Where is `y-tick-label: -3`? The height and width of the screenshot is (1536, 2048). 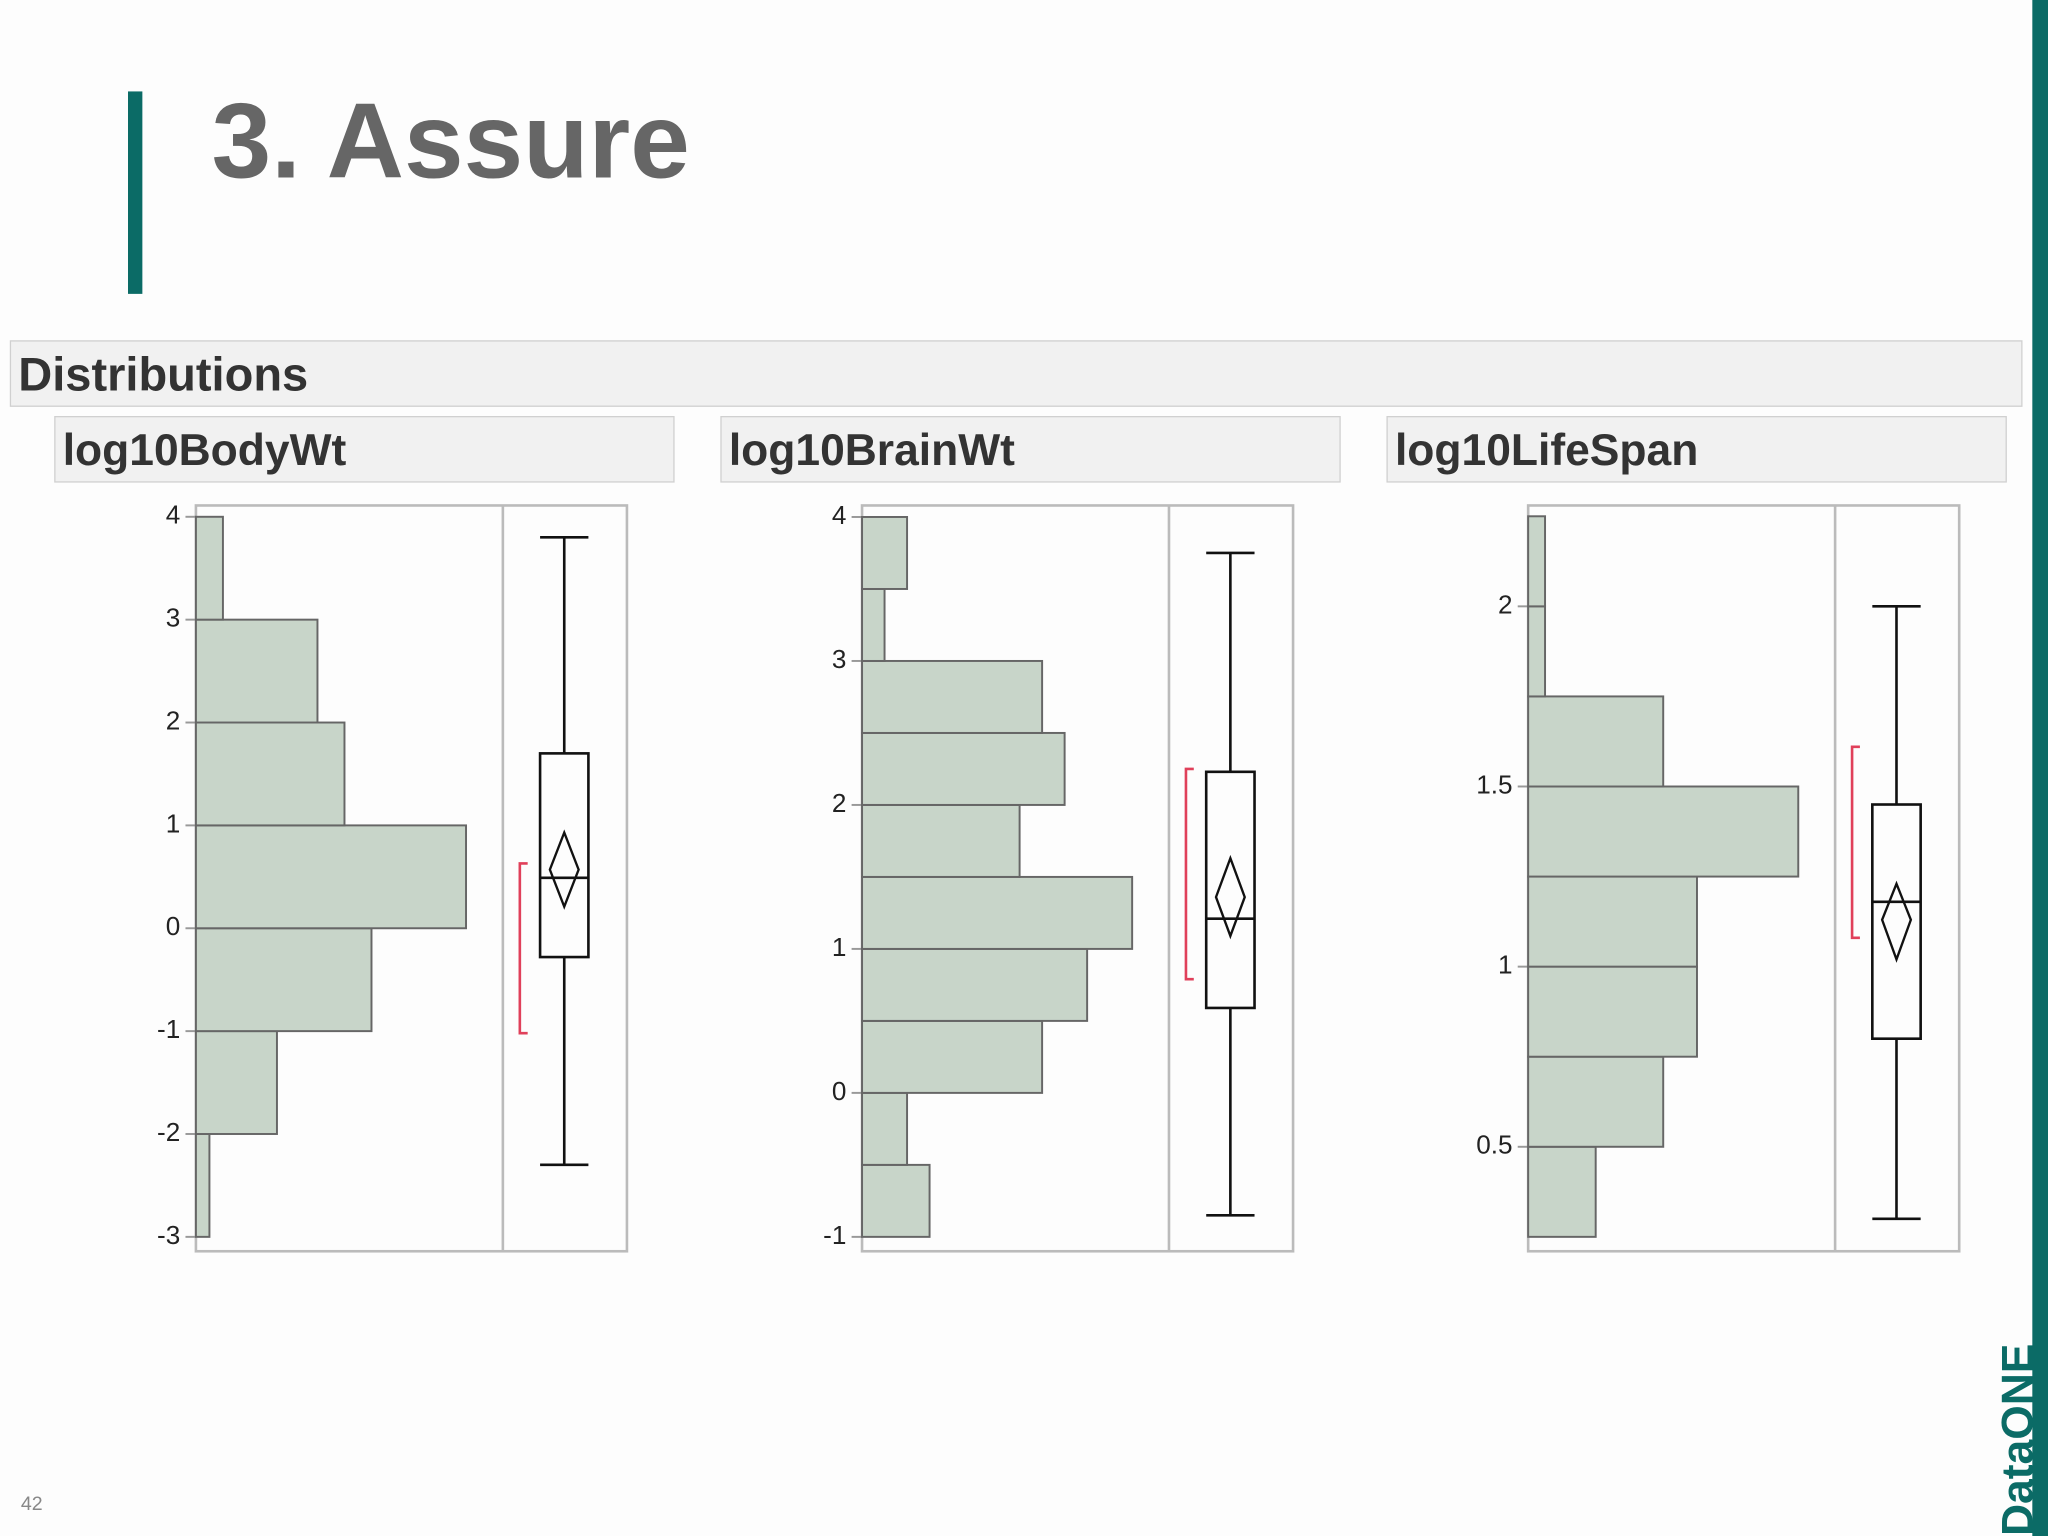 y-tick-label: -3 is located at coordinates (168, 1235).